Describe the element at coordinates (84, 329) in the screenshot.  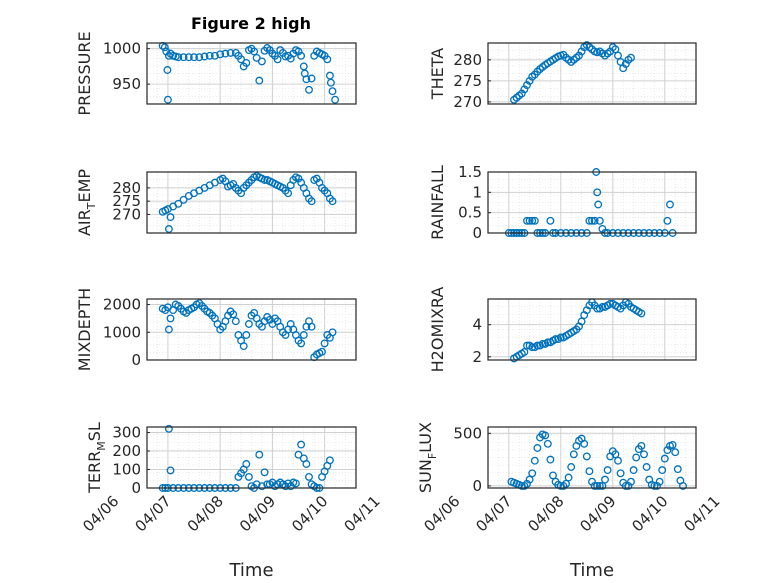
I see `y-axis-label: MIXDEPTH` at that location.